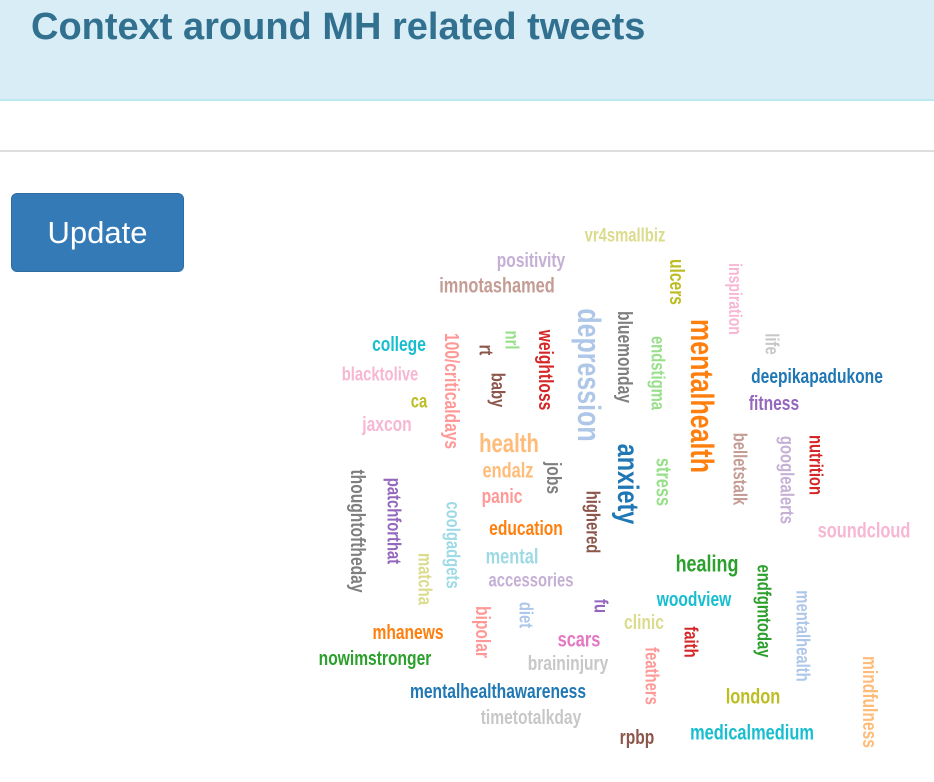  What do you see at coordinates (739, 469) in the screenshot?
I see `cloud-word: belletstalk` at bounding box center [739, 469].